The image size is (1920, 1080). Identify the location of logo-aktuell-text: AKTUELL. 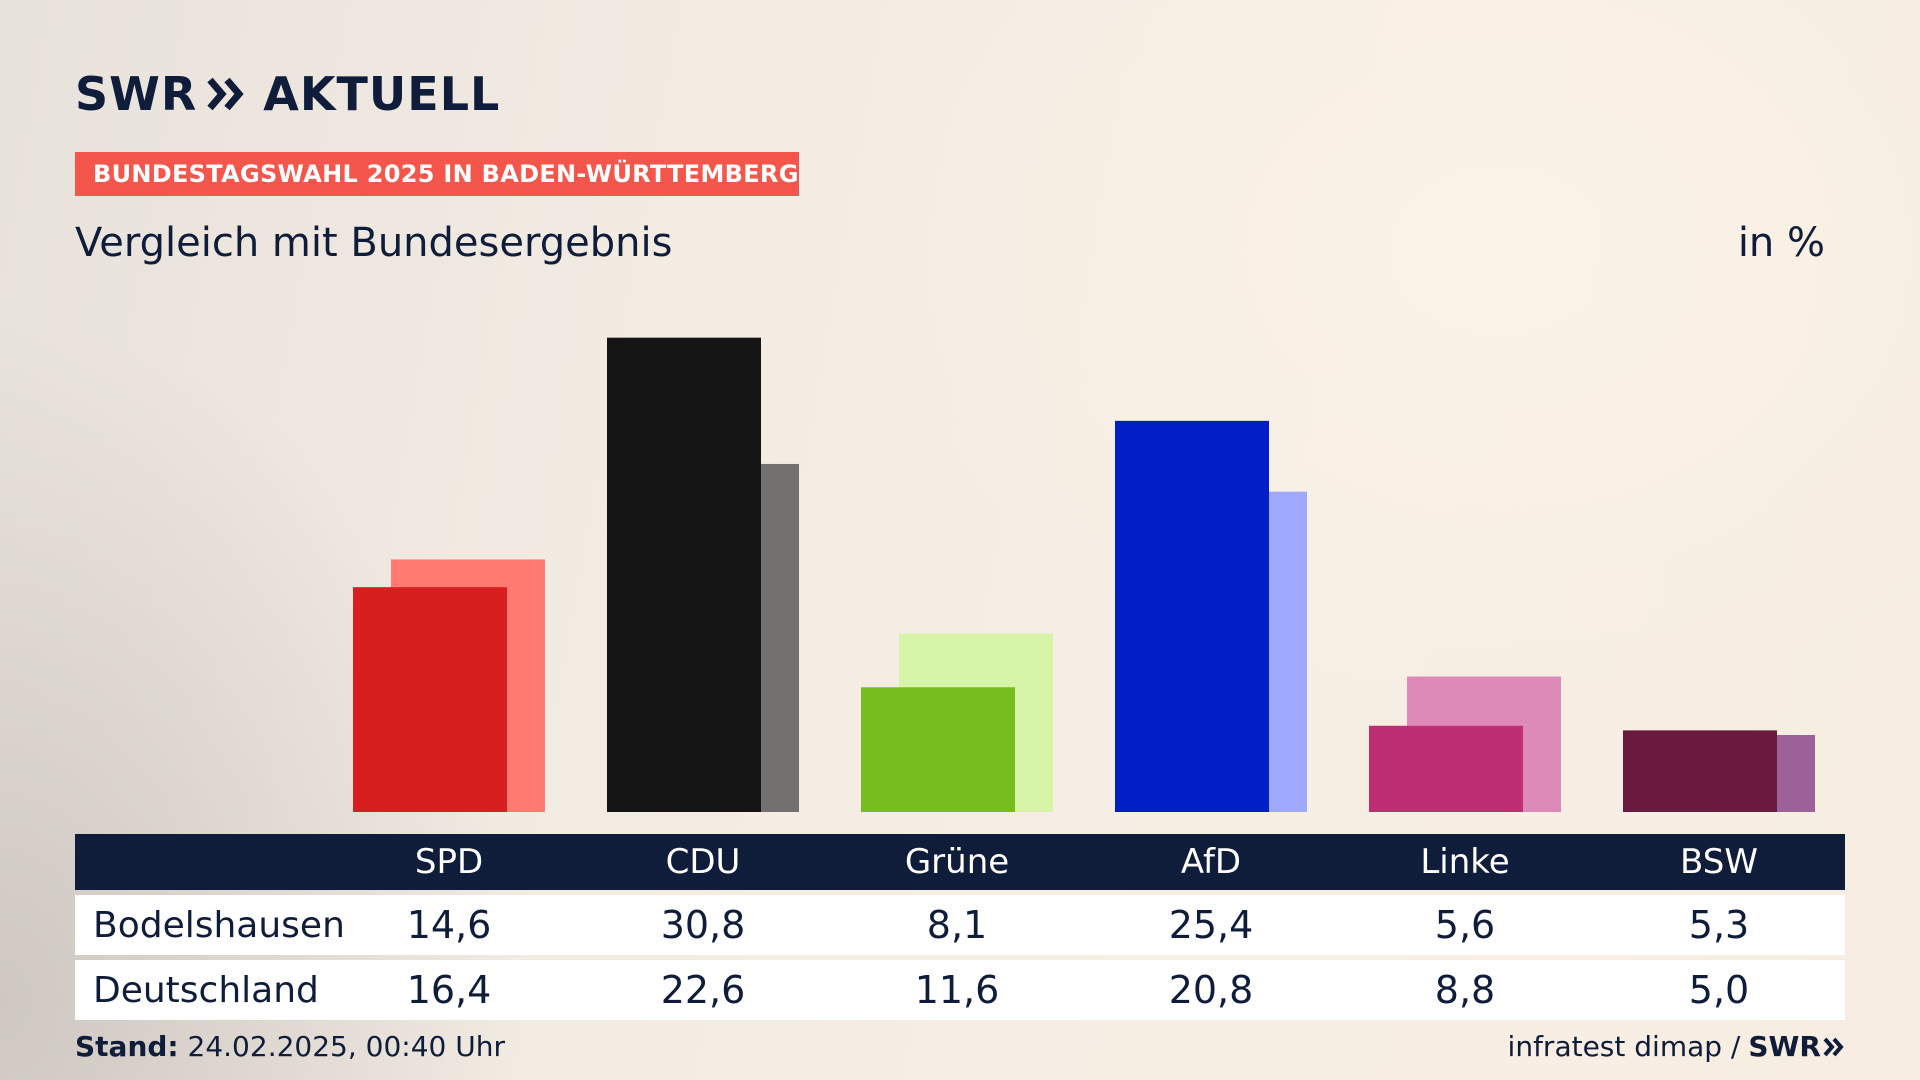
(382, 94).